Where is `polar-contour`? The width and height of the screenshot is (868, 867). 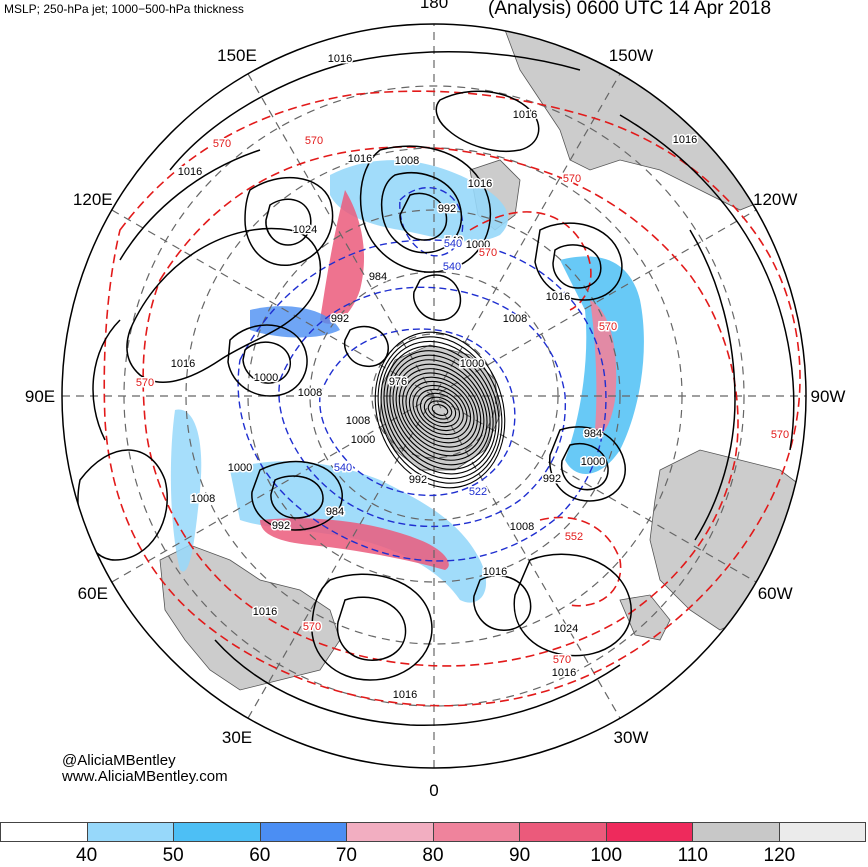
polar-contour is located at coordinates (440, 410).